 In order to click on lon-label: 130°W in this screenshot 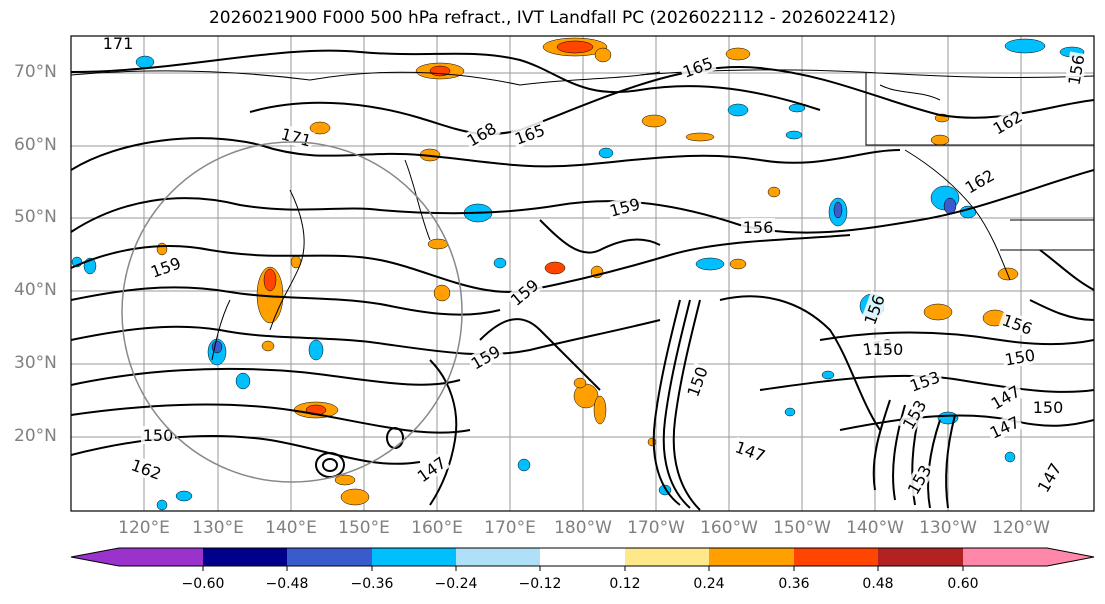, I will do `click(948, 528)`.